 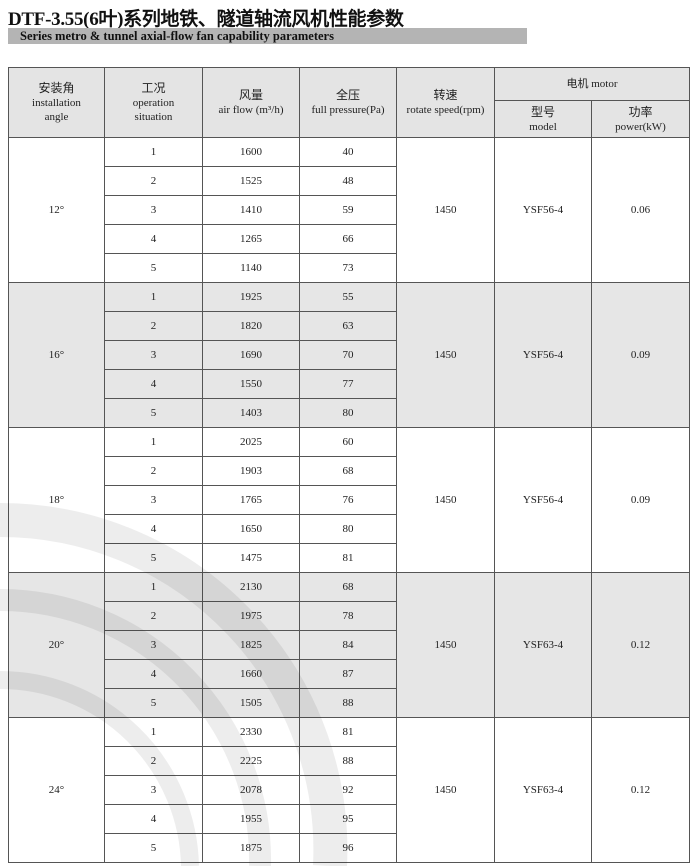 What do you see at coordinates (543, 119) in the screenshot?
I see `header-model: 型号 model` at bounding box center [543, 119].